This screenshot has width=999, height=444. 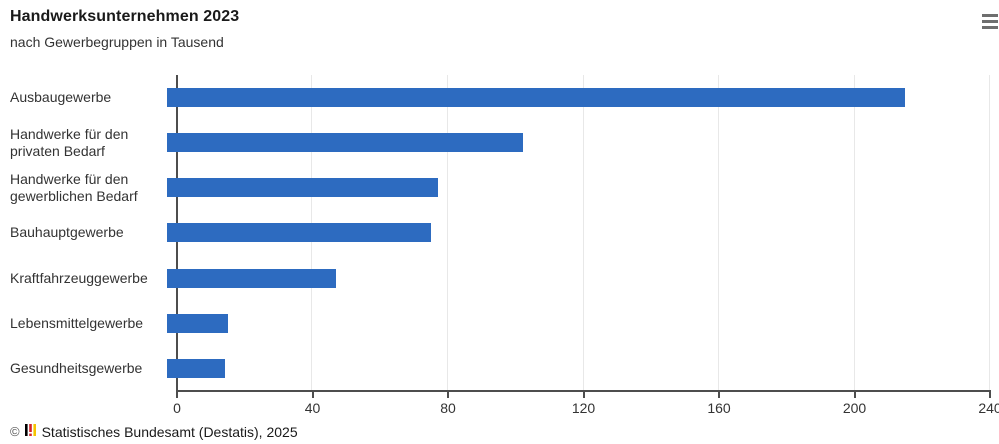 I want to click on category-label: Bauhauptgewerbe, so click(x=67, y=232).